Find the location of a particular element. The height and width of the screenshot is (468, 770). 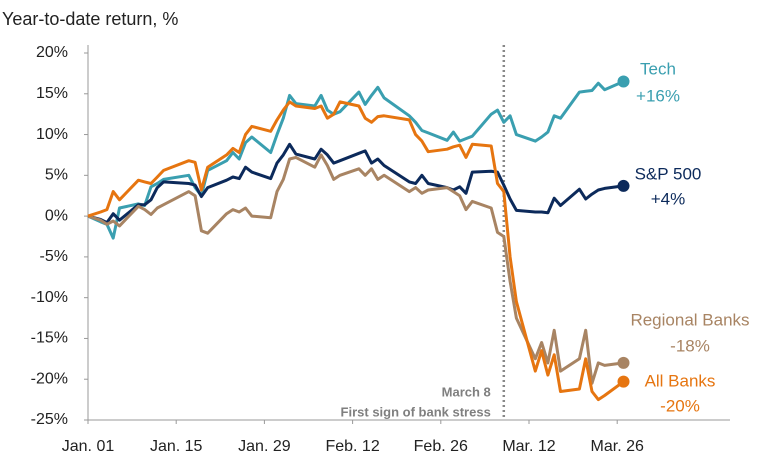

y-tick-label: 10% is located at coordinates (52, 134).